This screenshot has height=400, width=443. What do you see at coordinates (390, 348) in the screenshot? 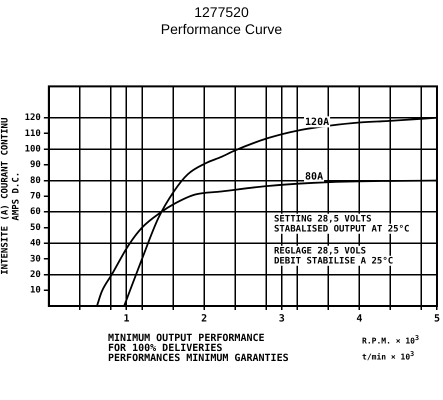
I see `text: R.P.M. × 10$^{3}$ t/min × 10$^{3}$` at bounding box center [390, 348].